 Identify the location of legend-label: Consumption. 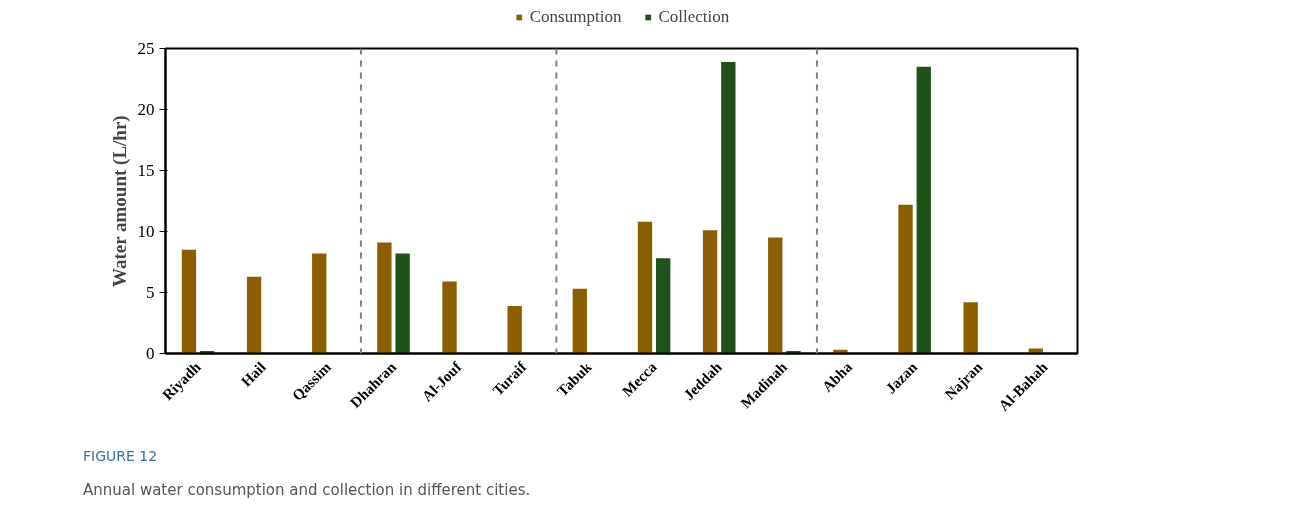
(575, 17).